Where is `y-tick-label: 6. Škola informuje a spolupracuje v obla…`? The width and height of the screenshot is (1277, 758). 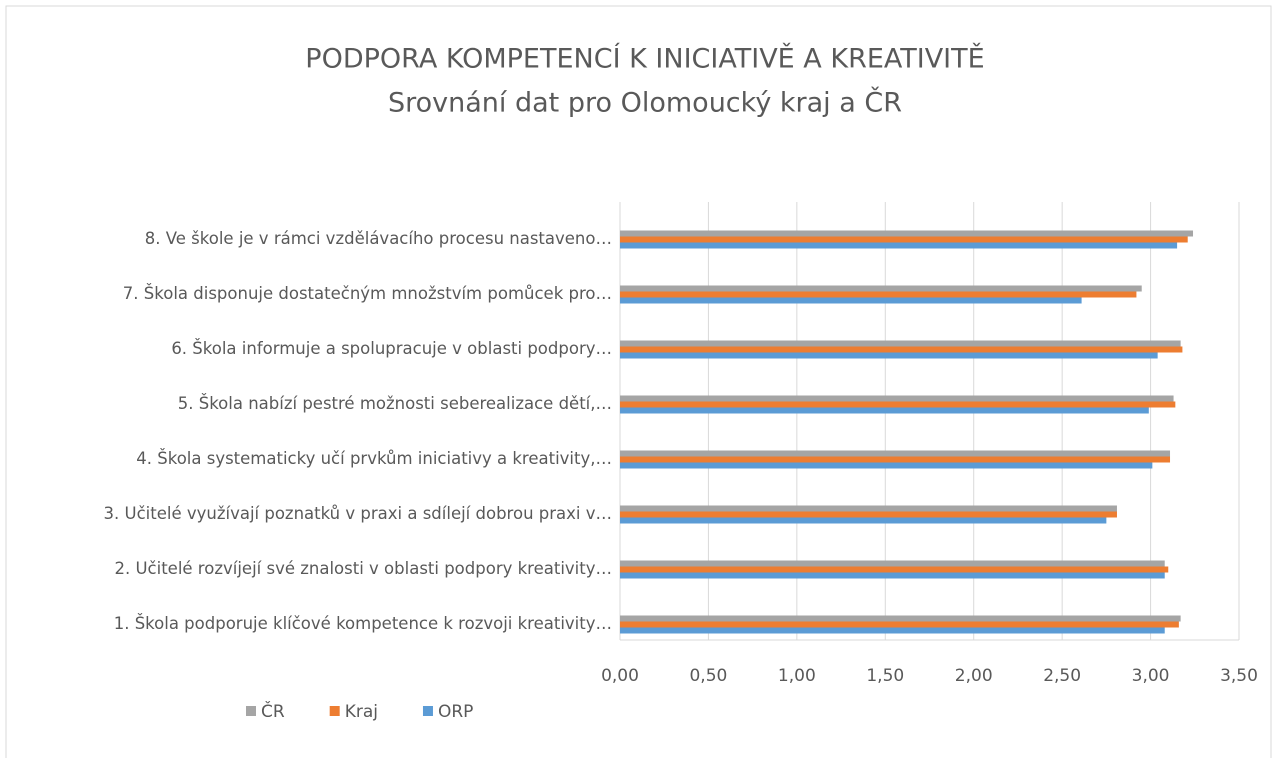 y-tick-label: 6. Škola informuje a spolupracuje v obla… is located at coordinates (391, 348).